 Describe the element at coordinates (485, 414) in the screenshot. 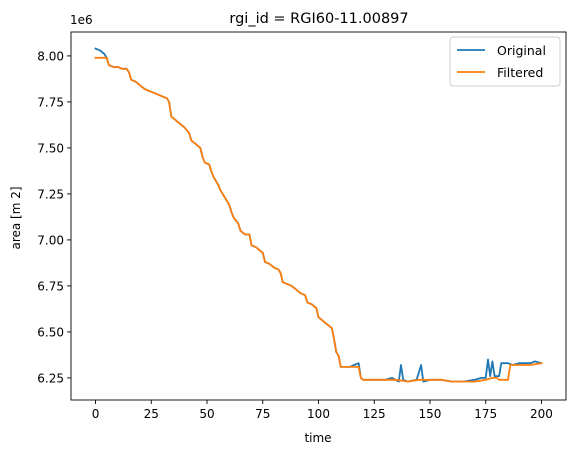

I see `x-tick-label: 175` at that location.